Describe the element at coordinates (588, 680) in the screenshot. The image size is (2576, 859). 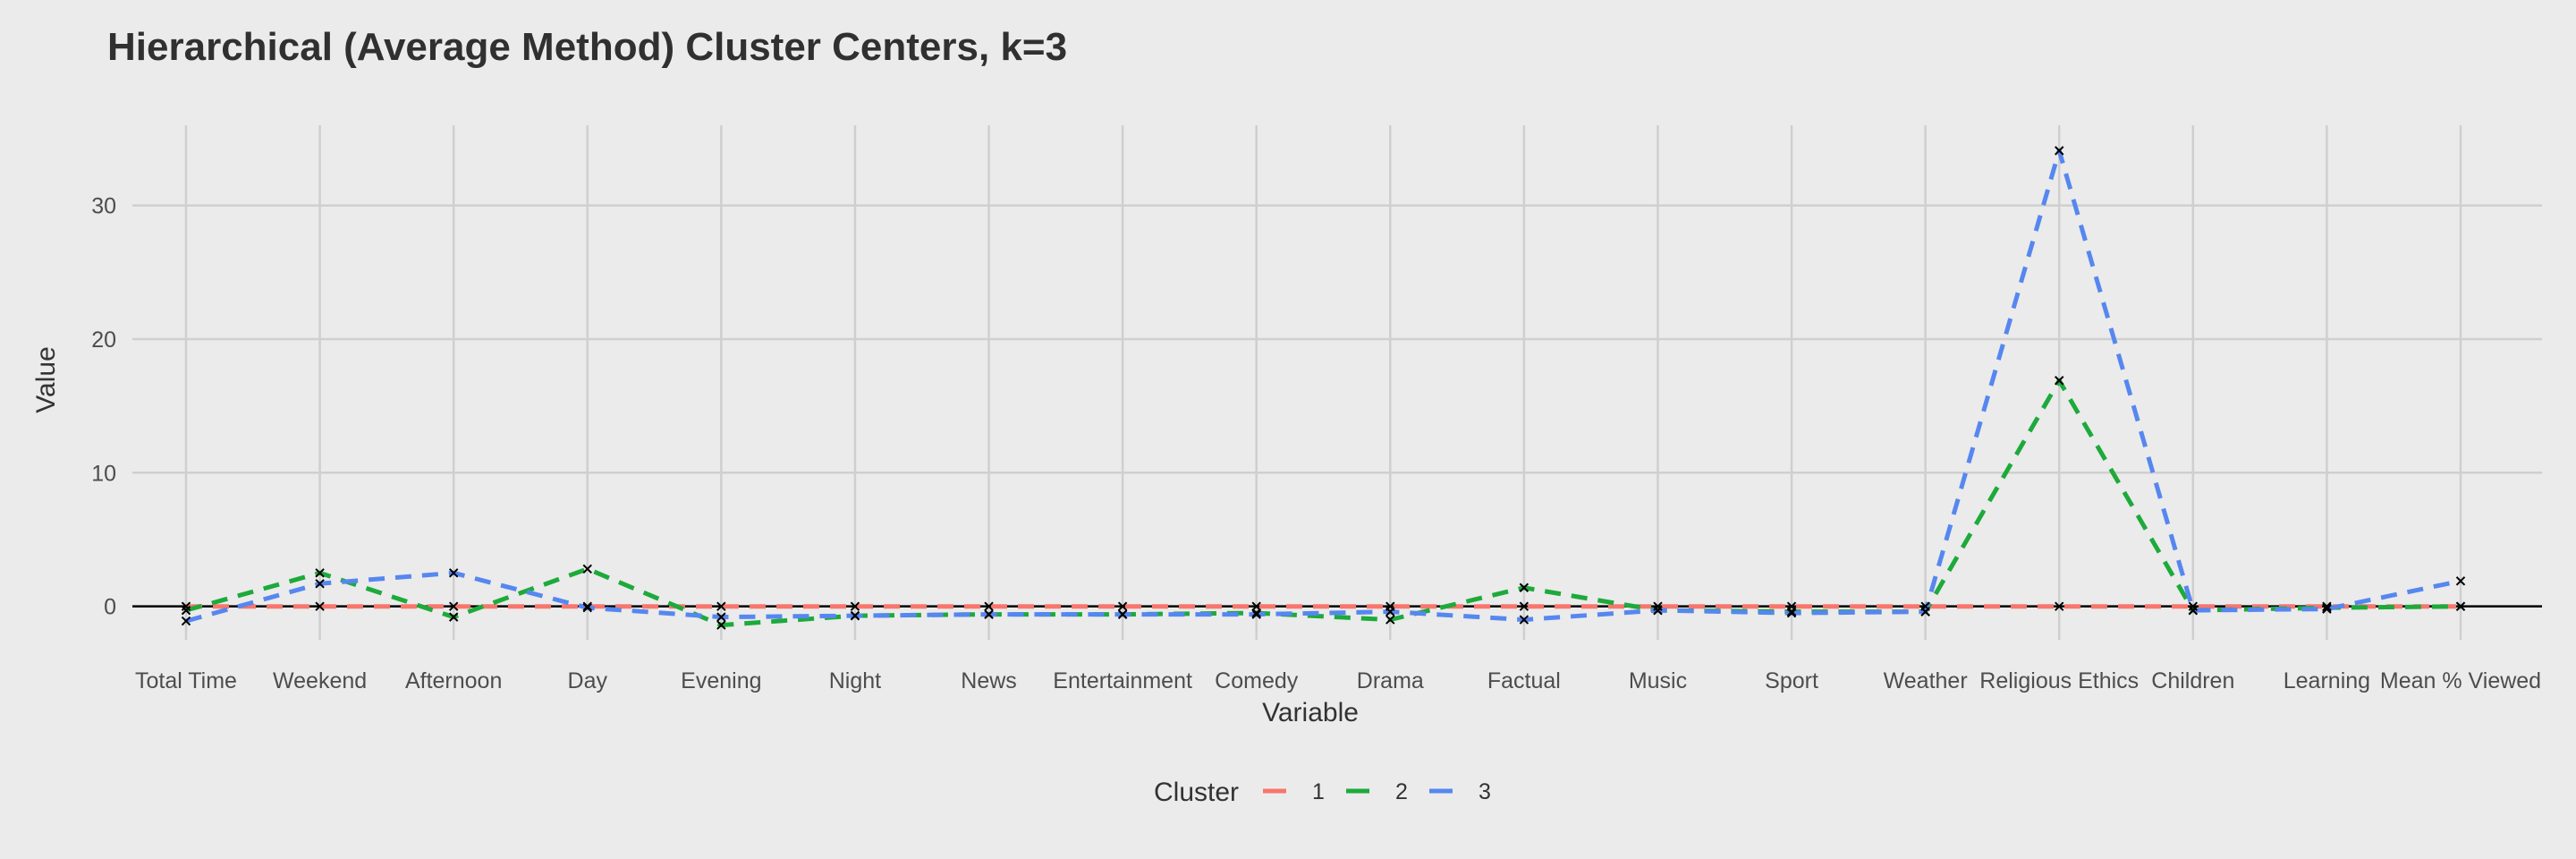
I see `x-tick-label: Day` at that location.